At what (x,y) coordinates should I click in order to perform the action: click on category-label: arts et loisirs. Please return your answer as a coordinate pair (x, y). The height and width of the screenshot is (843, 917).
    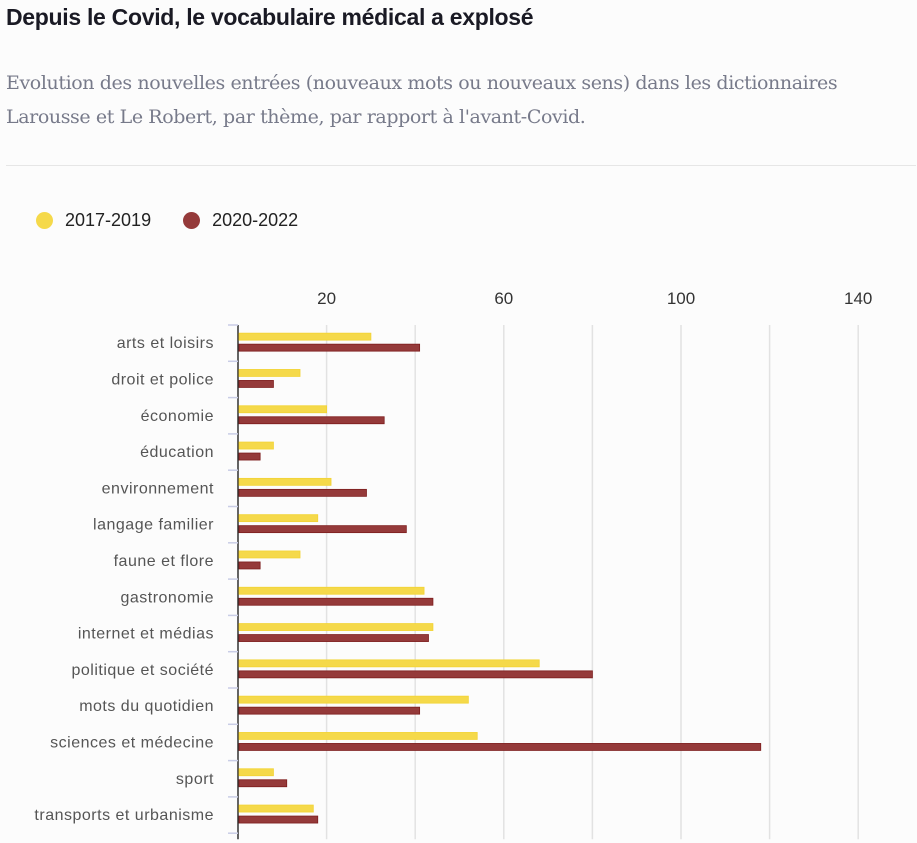
    Looking at the image, I should click on (165, 343).